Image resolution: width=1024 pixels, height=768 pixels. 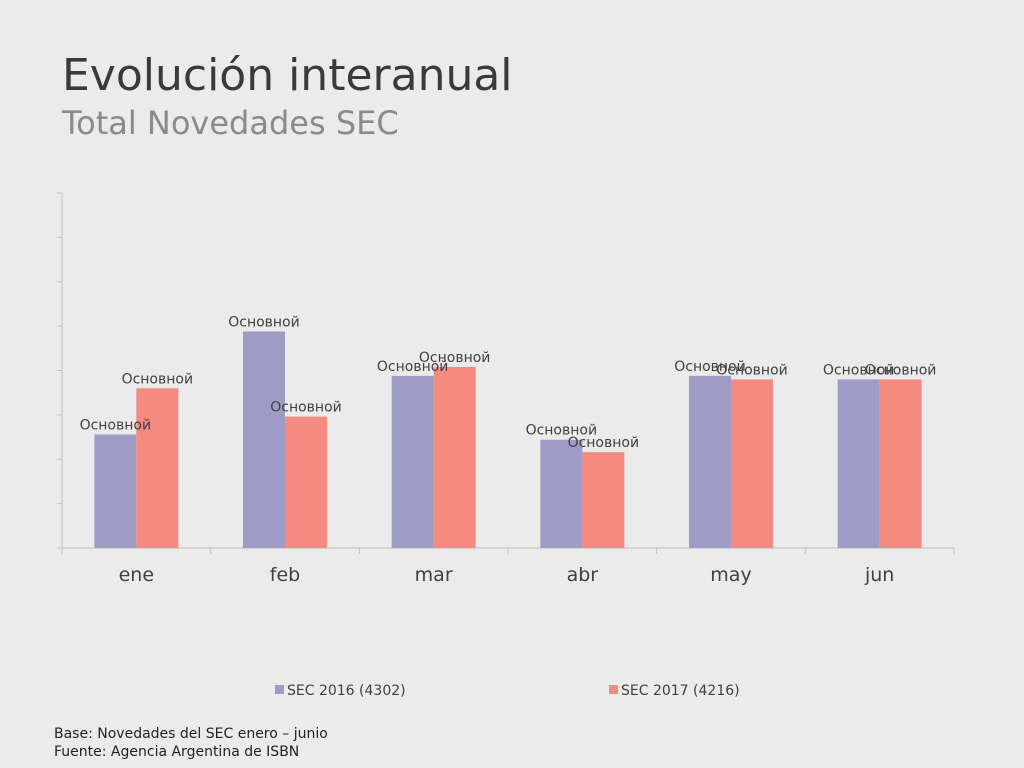 I want to click on legend-label: SEC 2017 (4216), so click(x=680, y=691).